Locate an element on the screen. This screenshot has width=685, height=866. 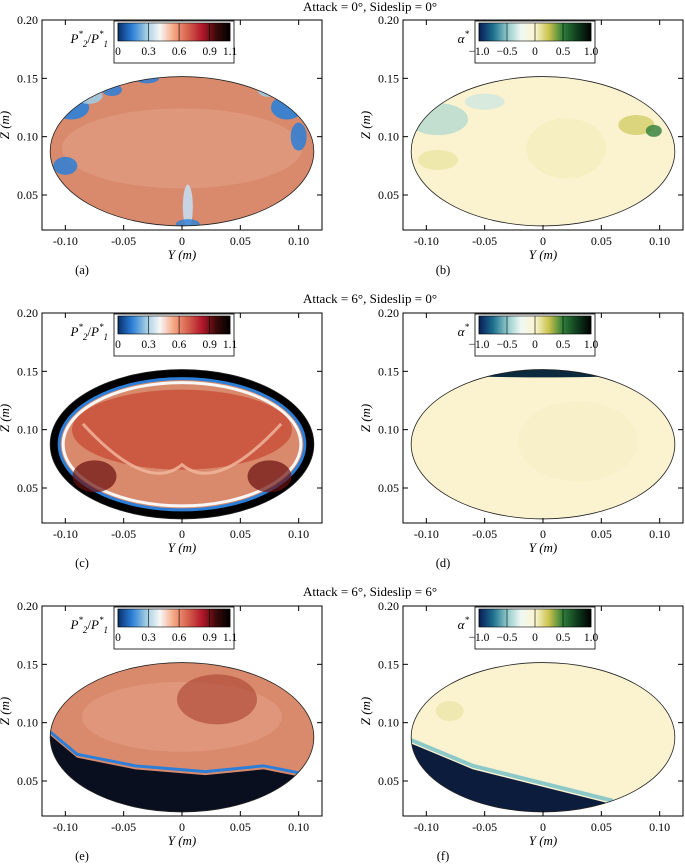
streak-base is located at coordinates (187, 222).